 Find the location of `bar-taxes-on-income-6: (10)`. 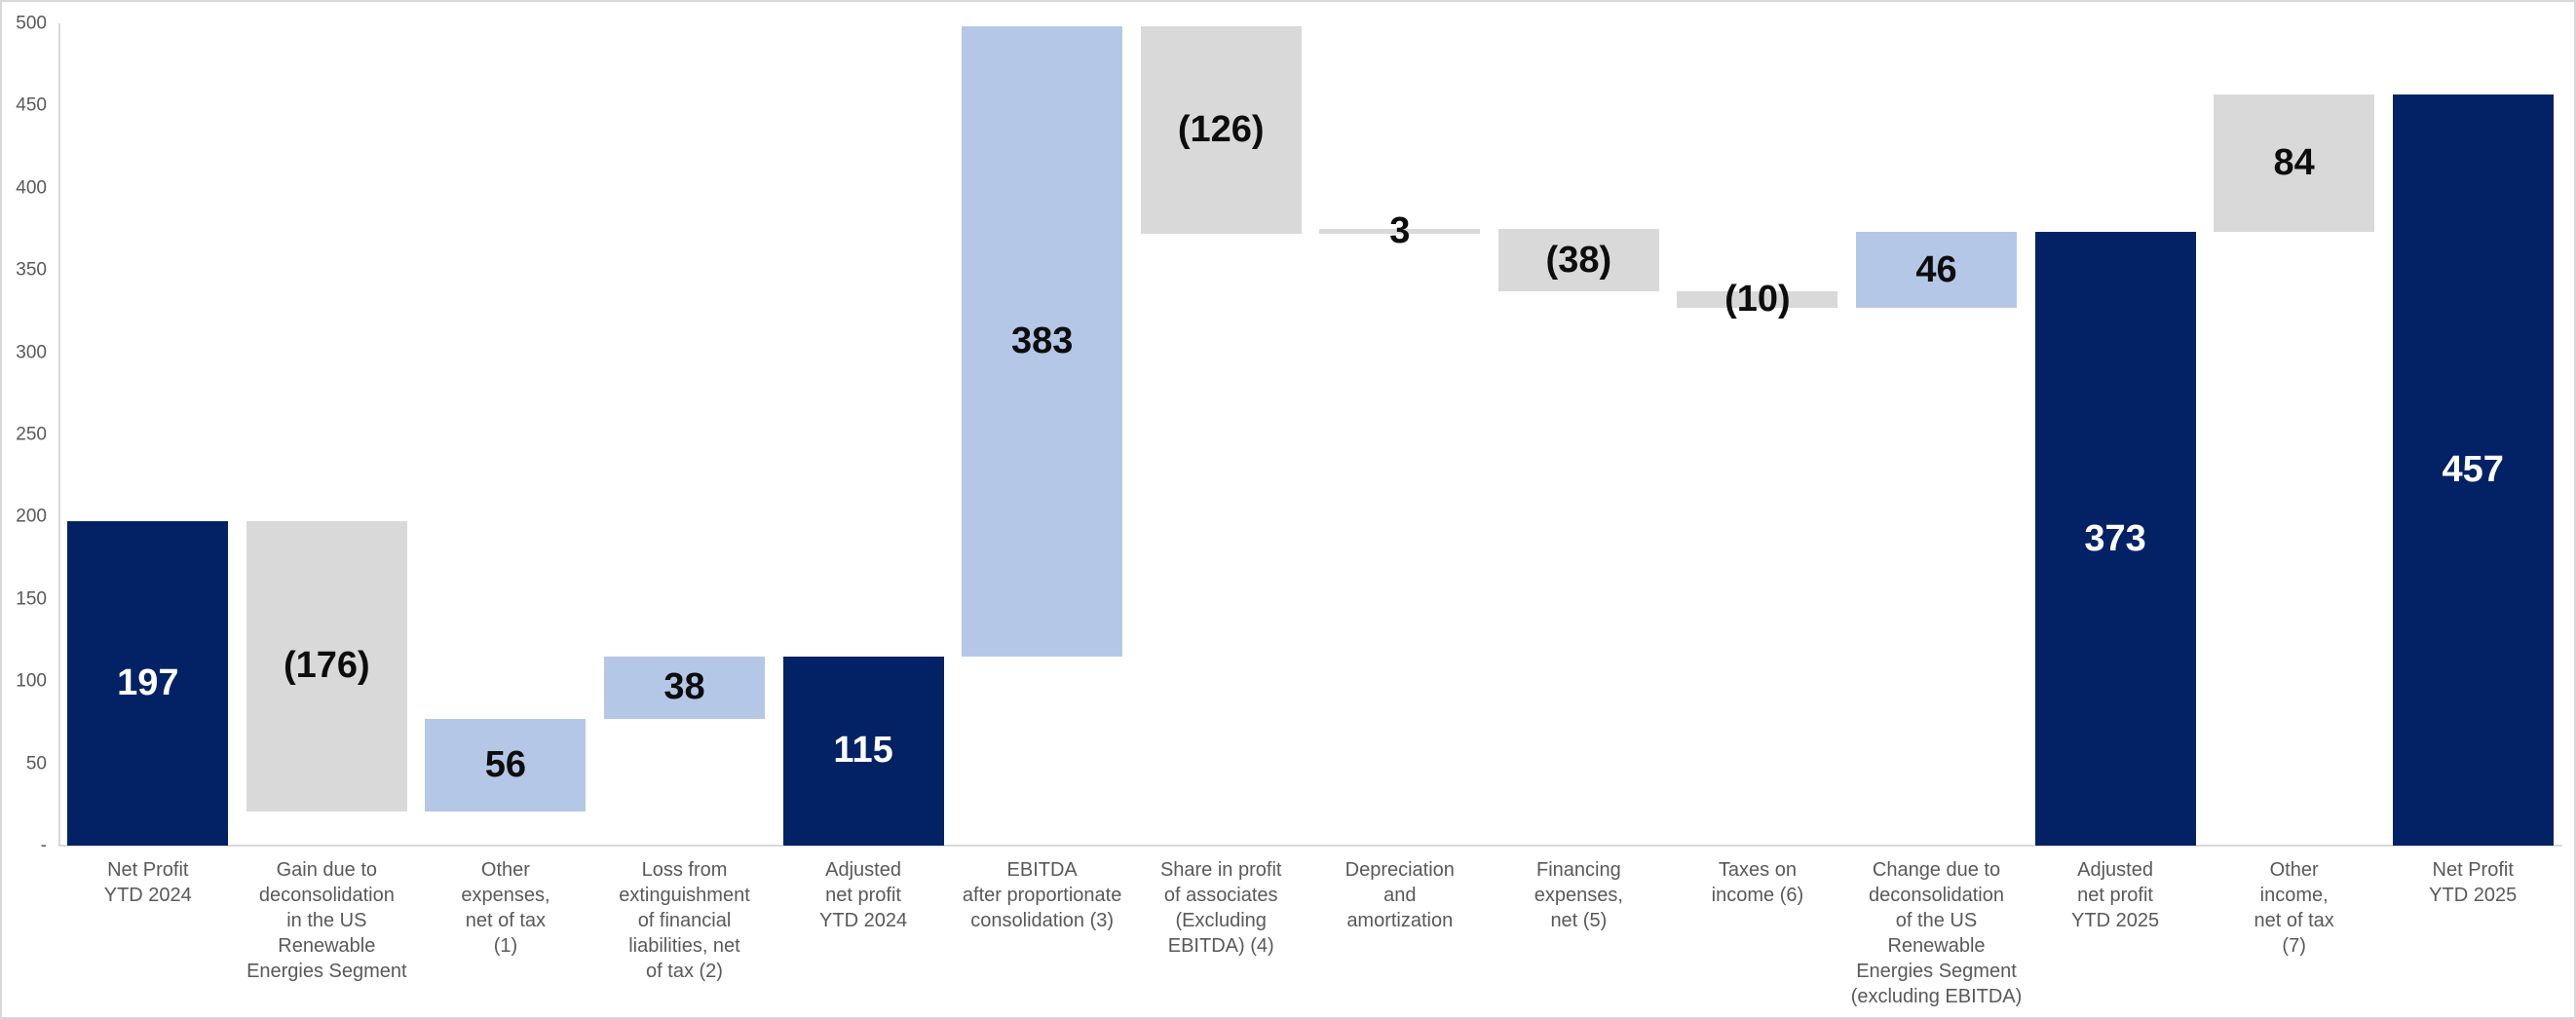

bar-taxes-on-income-6: (10) is located at coordinates (1757, 300).